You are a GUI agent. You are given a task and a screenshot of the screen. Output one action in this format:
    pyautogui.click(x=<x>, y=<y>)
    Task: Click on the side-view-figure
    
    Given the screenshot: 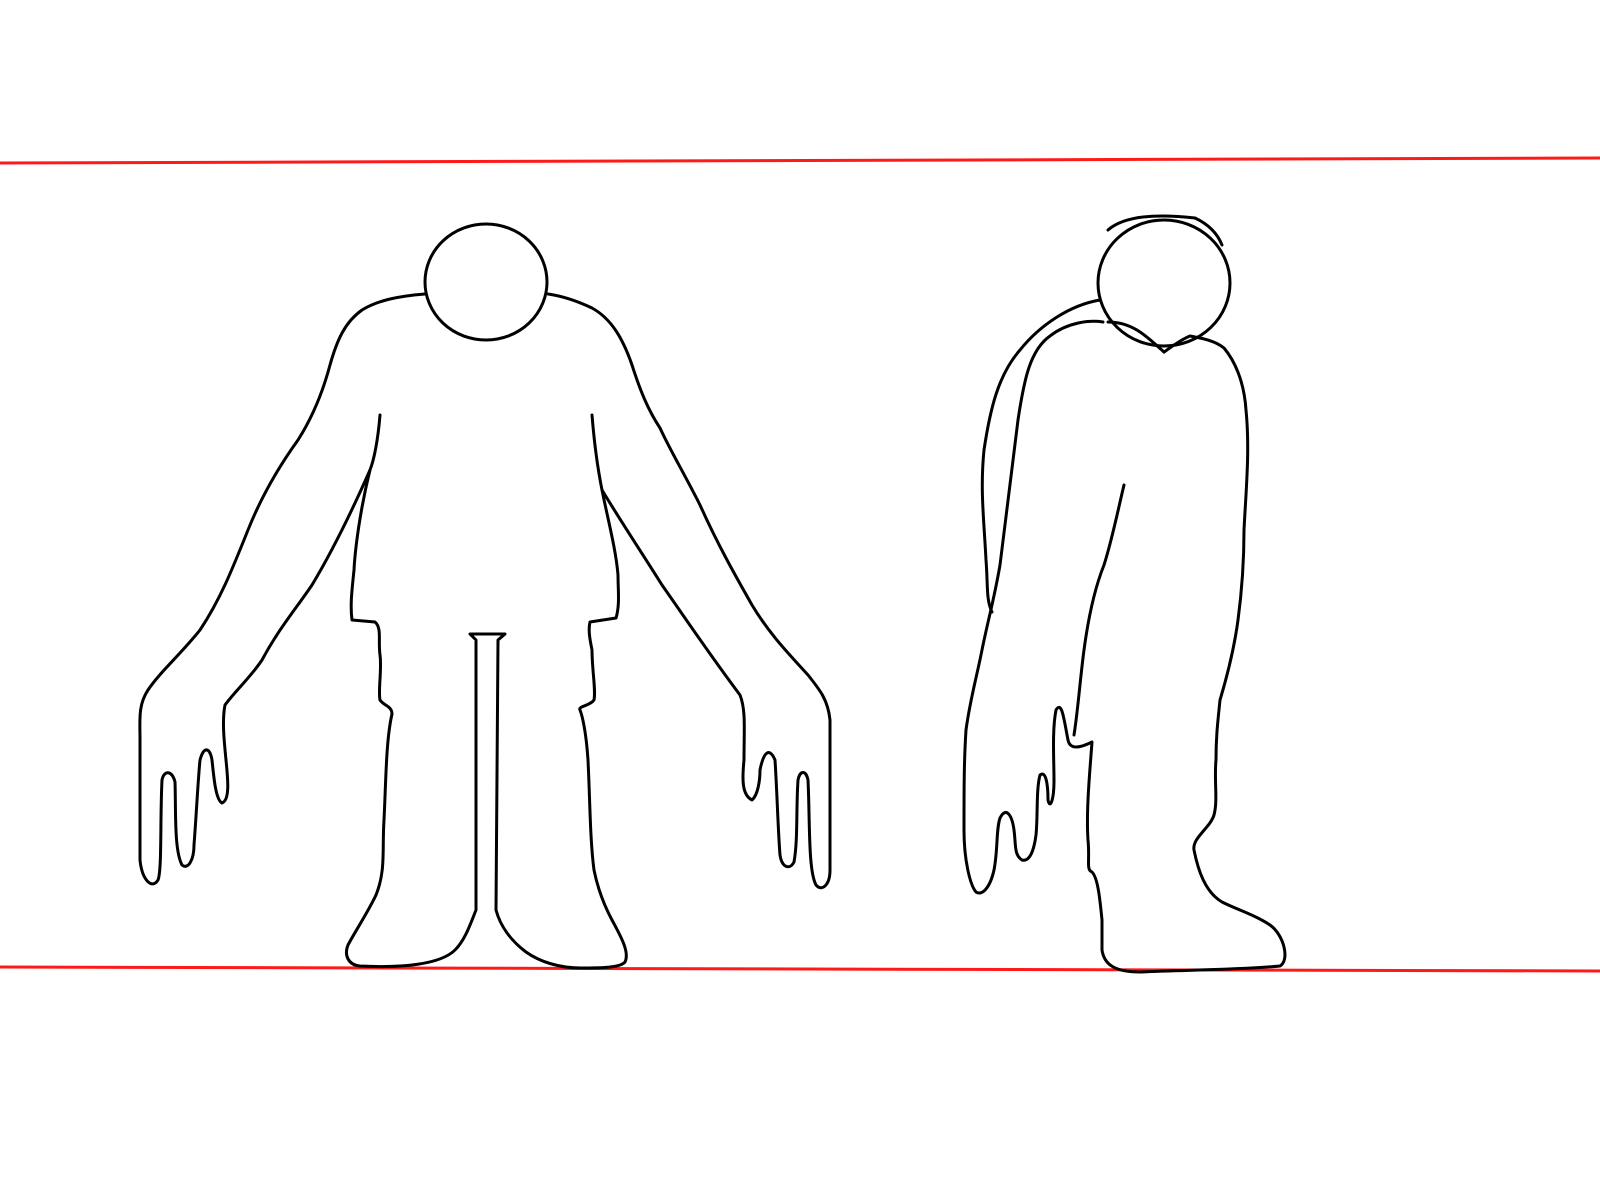 What is the action you would take?
    pyautogui.click(x=1124, y=594)
    